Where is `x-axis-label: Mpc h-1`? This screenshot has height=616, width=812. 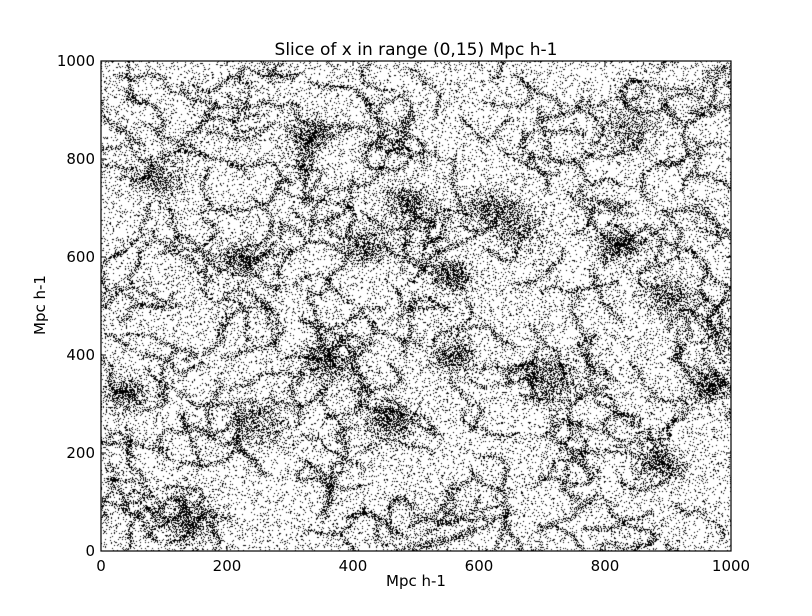 x-axis-label: Mpc h-1 is located at coordinates (416, 581).